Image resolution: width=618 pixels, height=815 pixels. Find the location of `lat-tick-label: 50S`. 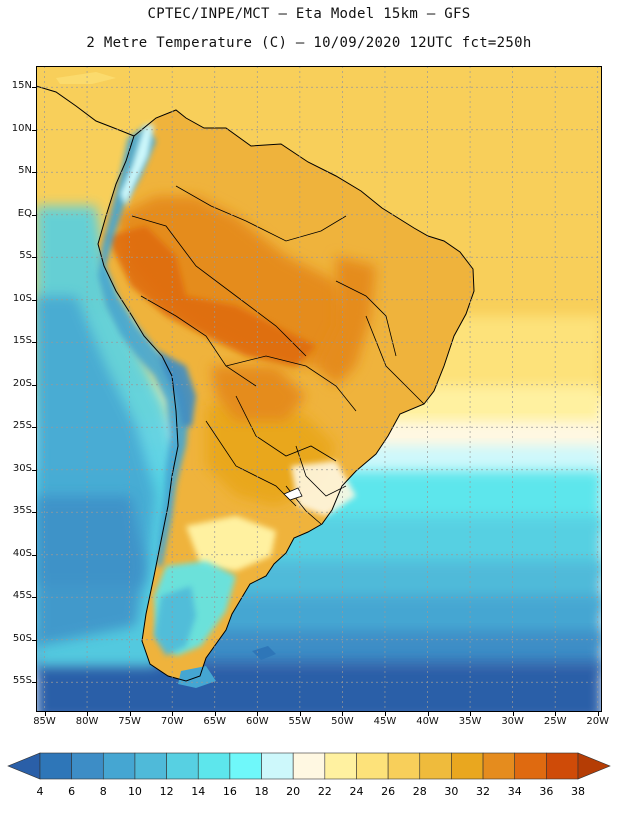

lat-tick-label: 50S is located at coordinates (22, 638).